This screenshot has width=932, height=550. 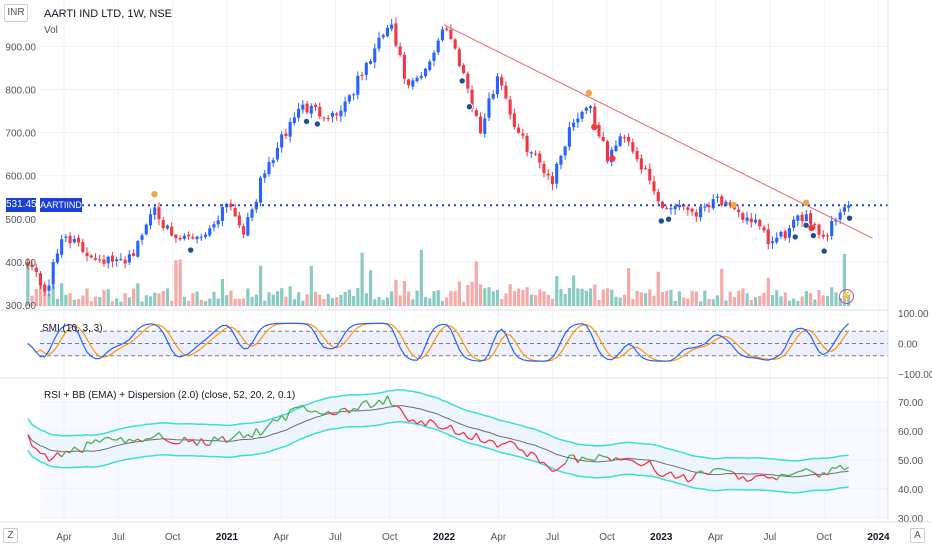 I want to click on alert-bolt-icon: ⚡, so click(x=846, y=296).